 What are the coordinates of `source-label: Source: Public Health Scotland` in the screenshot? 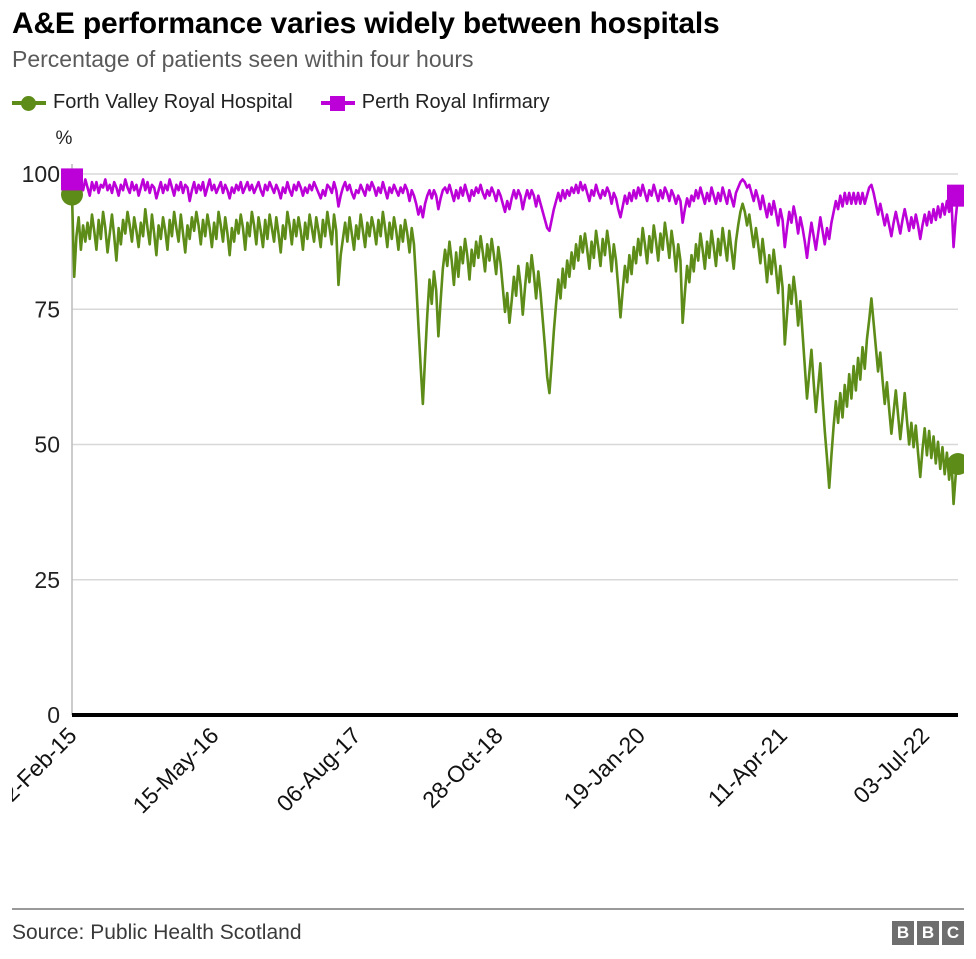 It's located at (157, 932).